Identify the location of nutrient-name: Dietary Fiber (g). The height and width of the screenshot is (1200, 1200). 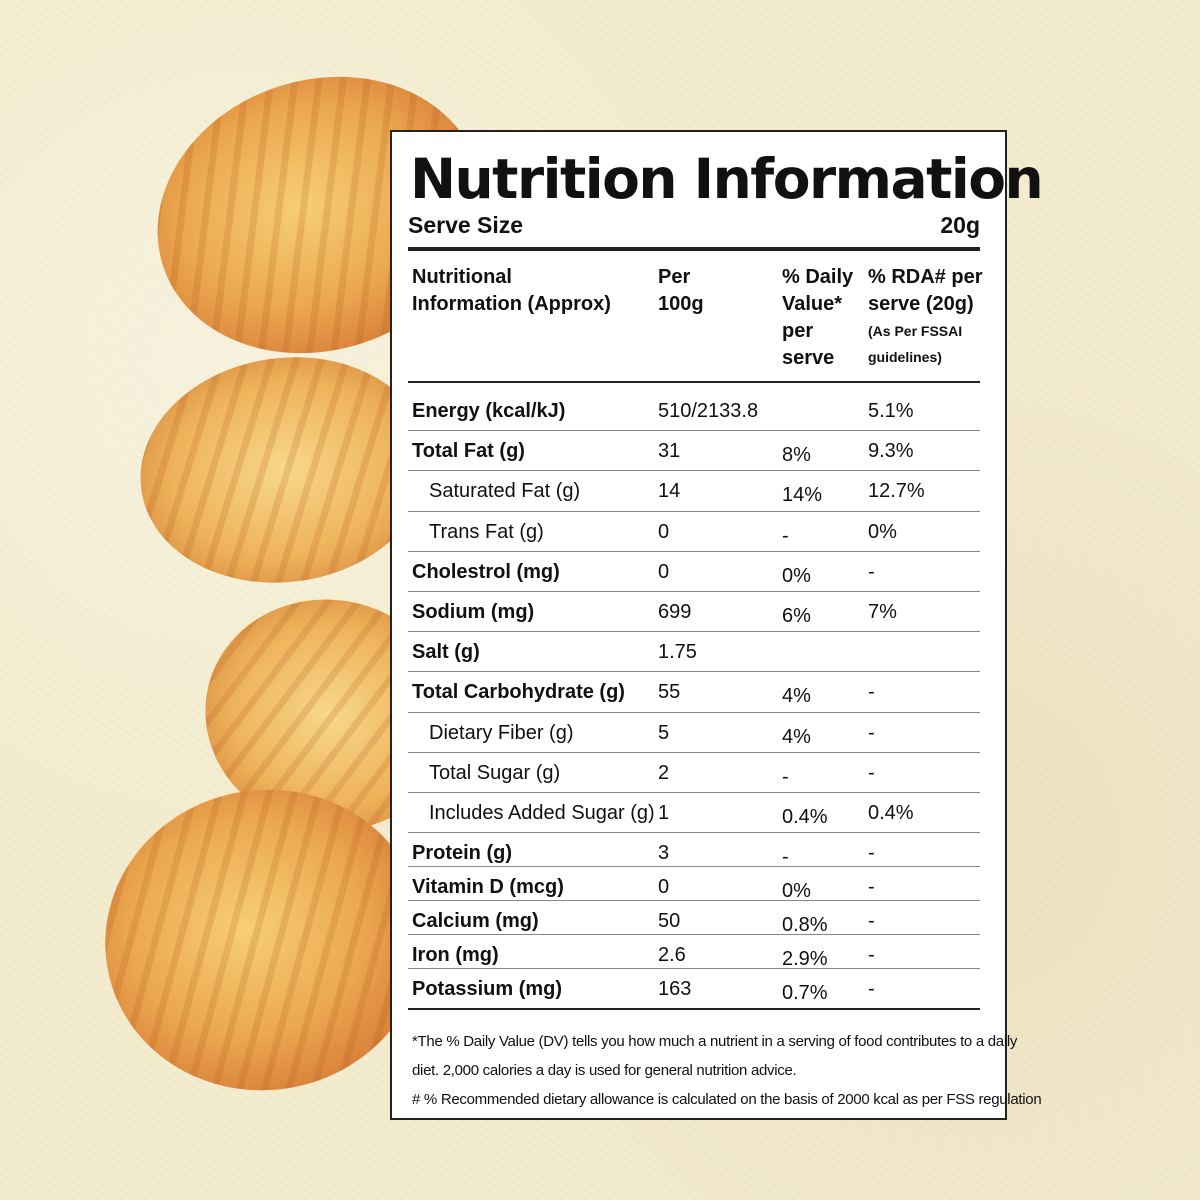
(501, 732).